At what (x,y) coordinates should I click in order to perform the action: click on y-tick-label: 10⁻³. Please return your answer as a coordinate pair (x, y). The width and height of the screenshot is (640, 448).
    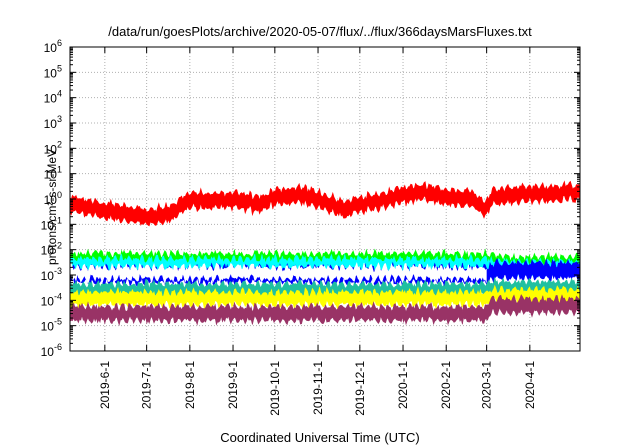
    Looking at the image, I should click on (51, 274).